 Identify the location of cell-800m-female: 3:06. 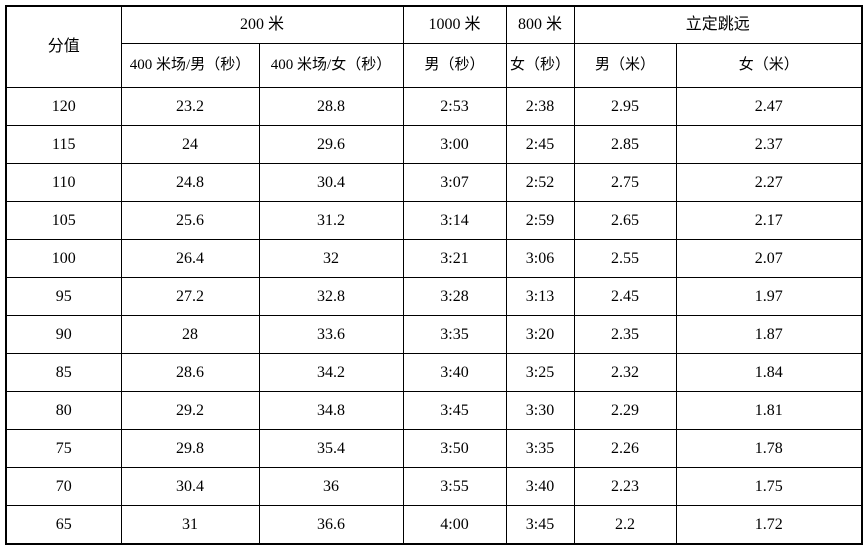
(540, 258).